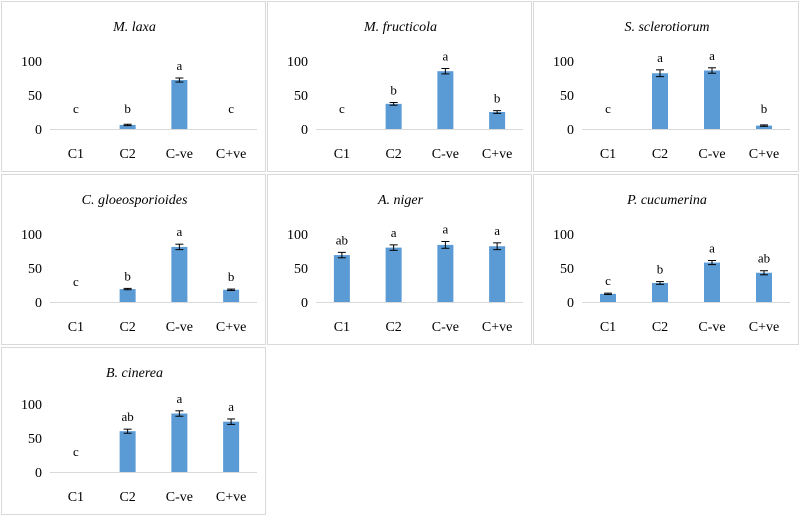 The image size is (800, 516). Describe the element at coordinates (405, 91) in the screenshot. I see `chart-svg: M. fructicola 0 50 100 c C1 b C2 a C-ve b C+ve` at that location.